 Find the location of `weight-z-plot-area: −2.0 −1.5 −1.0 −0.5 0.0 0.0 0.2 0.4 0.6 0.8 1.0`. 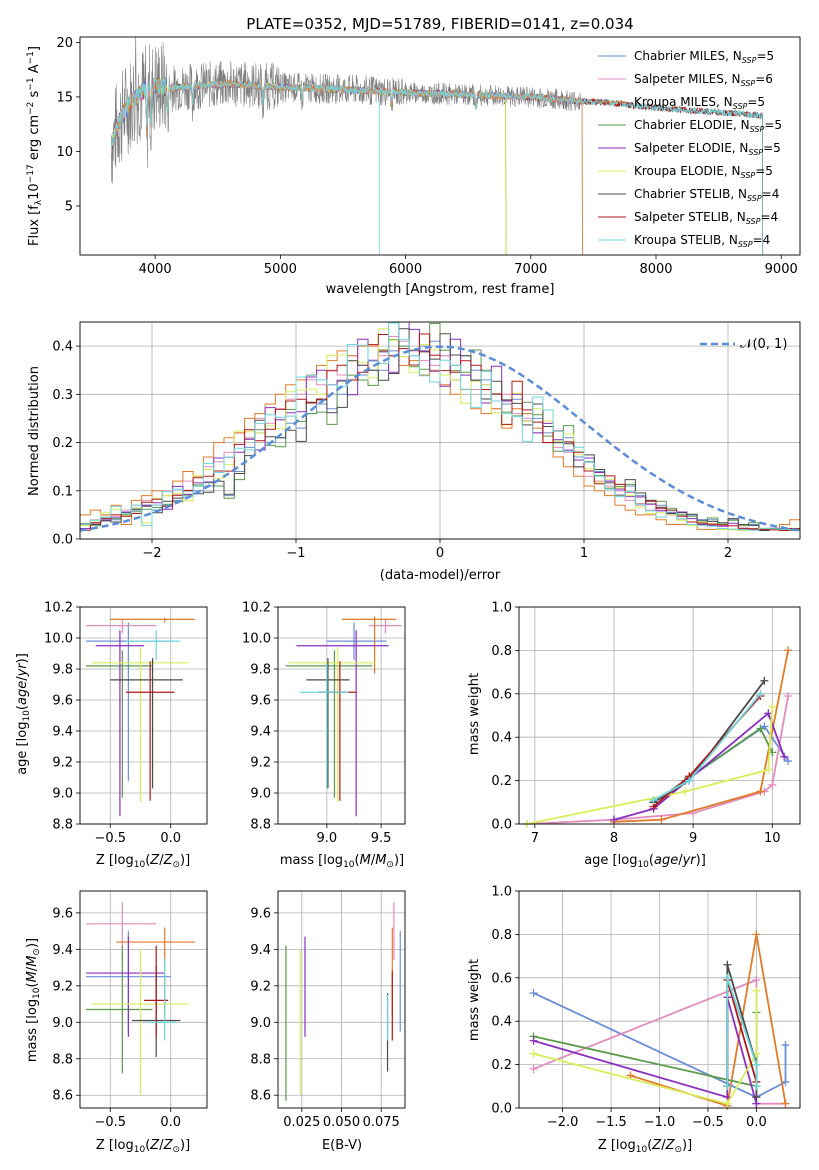

weight-z-plot-area: −2.0 −1.5 −1.0 −0.5 0.0 0.0 0.2 0.4 0.6 0.8 1.0 is located at coordinates (646, 1007).